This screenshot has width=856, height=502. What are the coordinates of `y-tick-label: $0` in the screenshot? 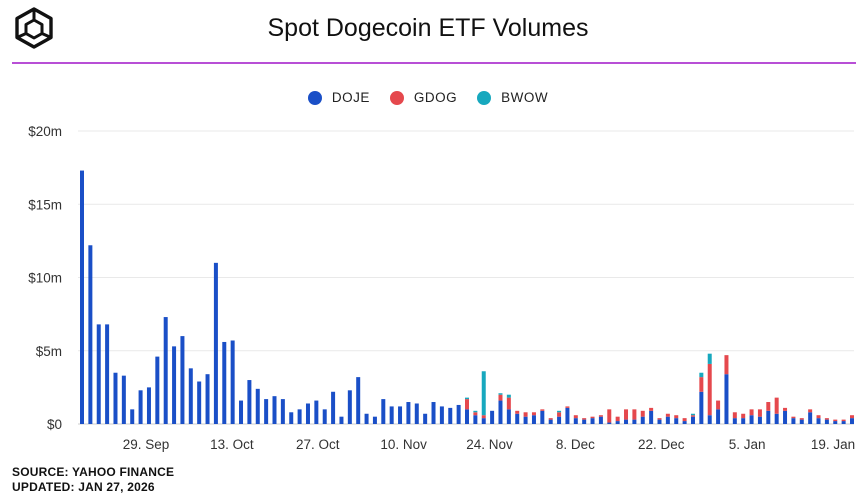 It's located at (54, 424).